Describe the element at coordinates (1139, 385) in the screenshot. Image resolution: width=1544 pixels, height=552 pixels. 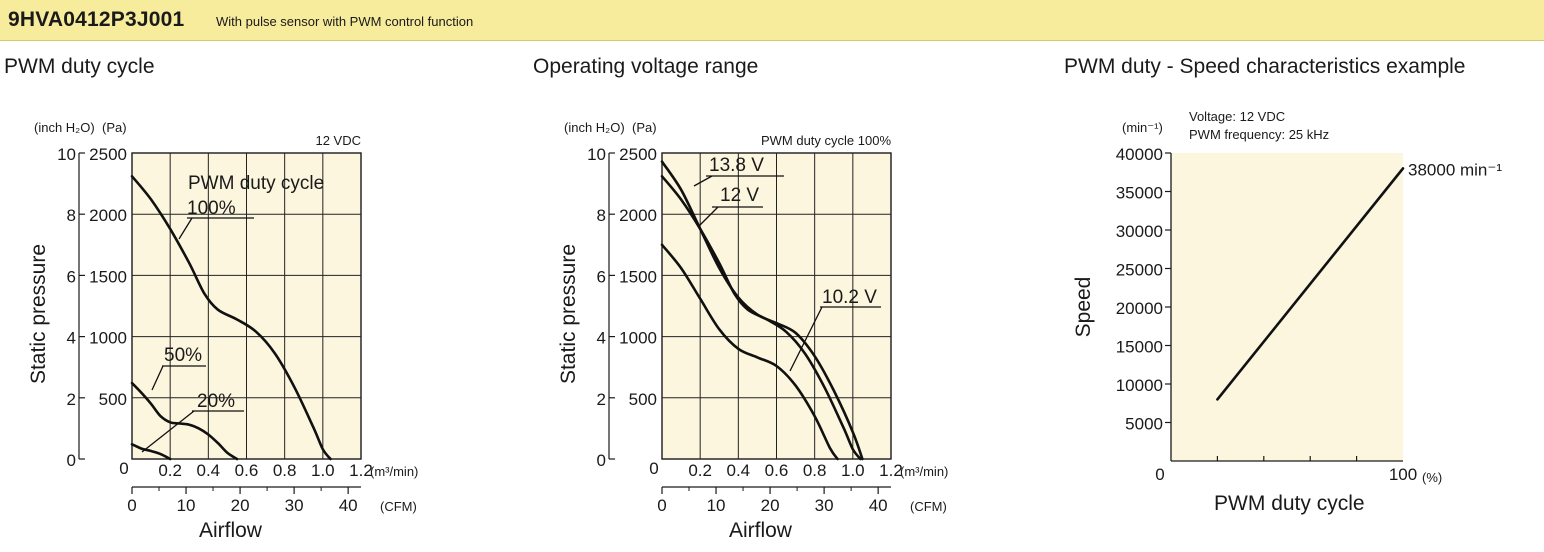
I see `y-tick-label: 10000` at that location.